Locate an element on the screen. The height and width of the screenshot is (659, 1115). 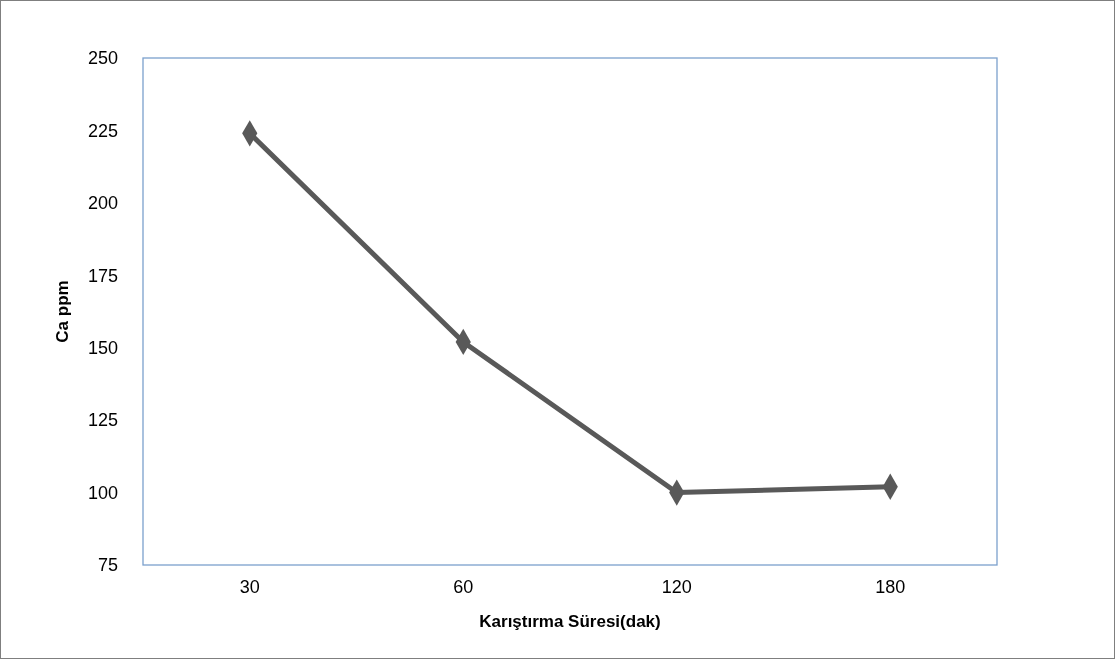
y-tick-label: 150 is located at coordinates (102, 348).